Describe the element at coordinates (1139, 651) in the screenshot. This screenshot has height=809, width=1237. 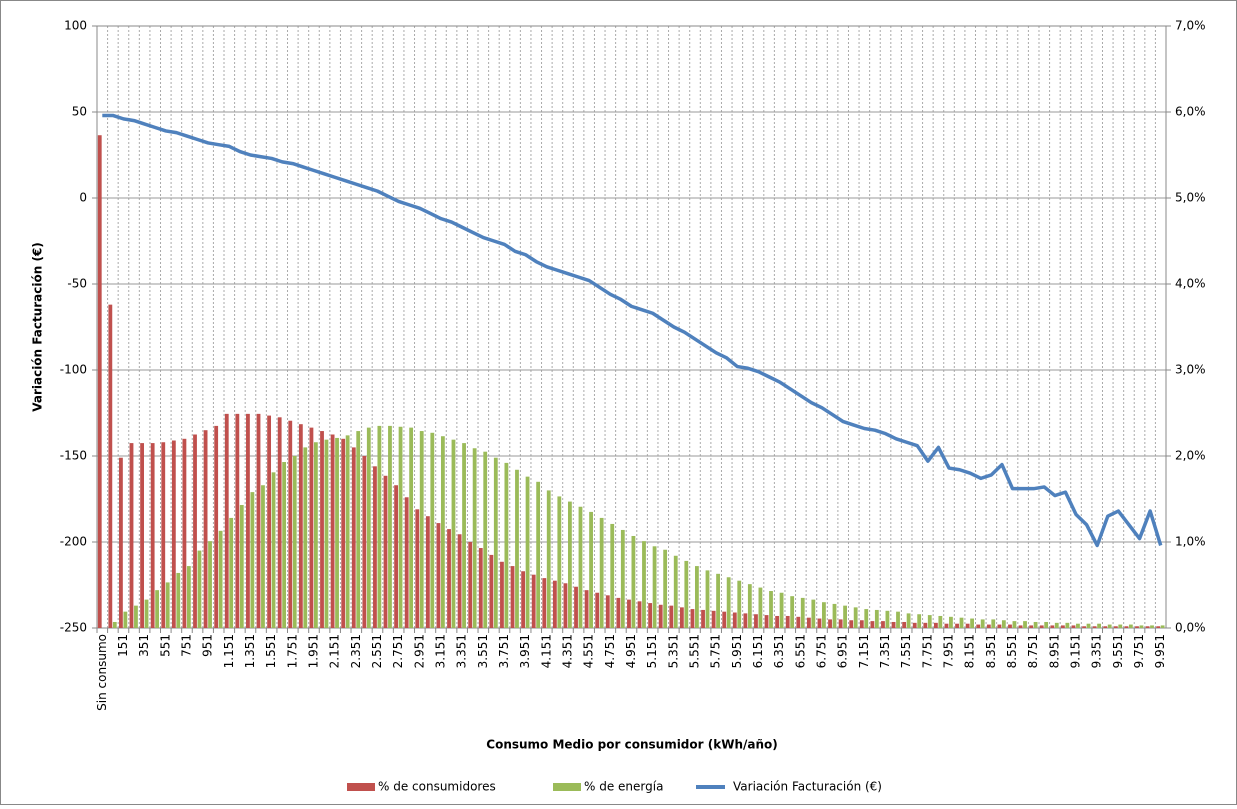
I see `x-tick-label: 9.751` at that location.